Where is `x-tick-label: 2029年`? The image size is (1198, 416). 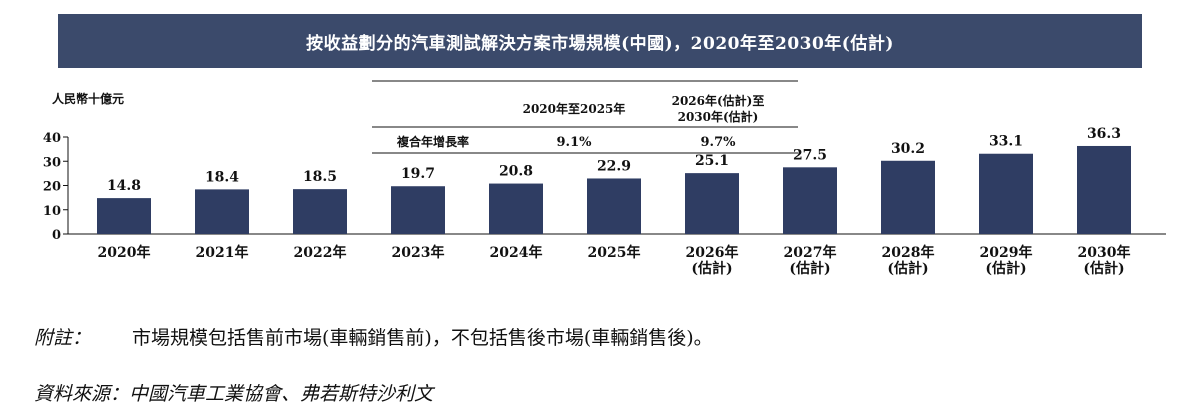
x-tick-label: 2029年 is located at coordinates (1006, 252).